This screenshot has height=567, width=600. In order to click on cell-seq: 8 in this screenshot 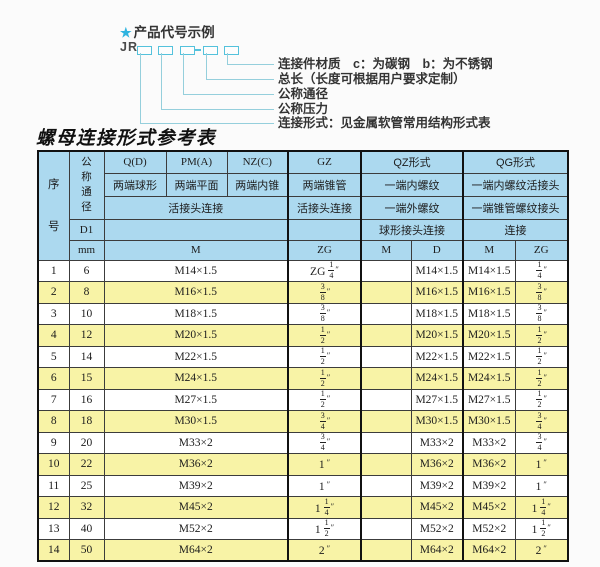, I will do `click(53, 421)`.